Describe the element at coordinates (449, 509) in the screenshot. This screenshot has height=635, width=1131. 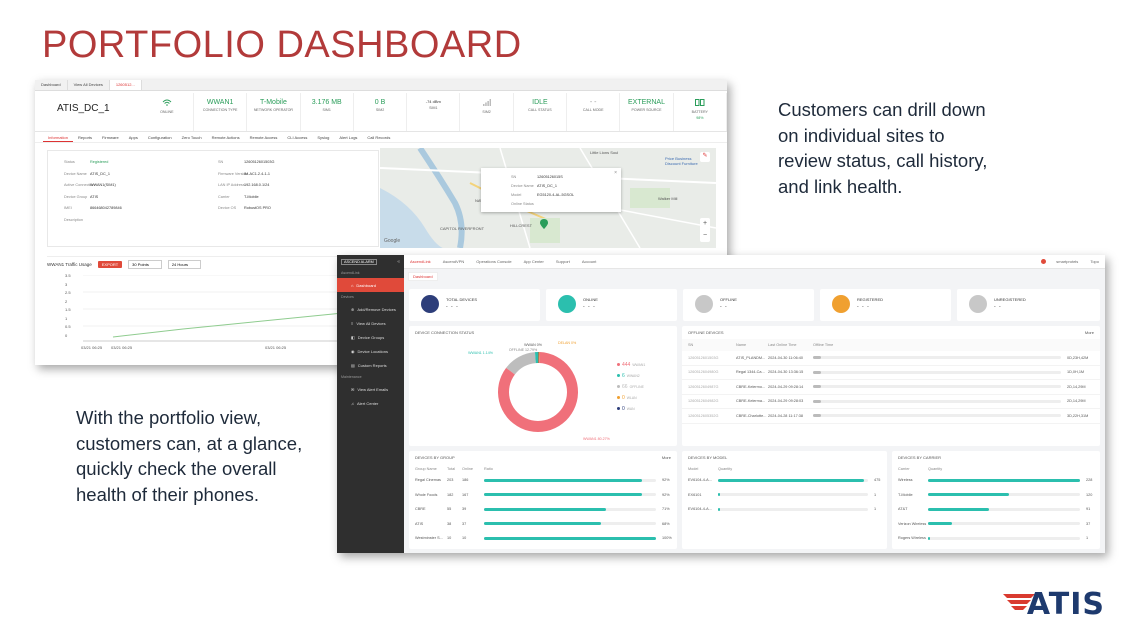
I see `cell-total: 55` at that location.